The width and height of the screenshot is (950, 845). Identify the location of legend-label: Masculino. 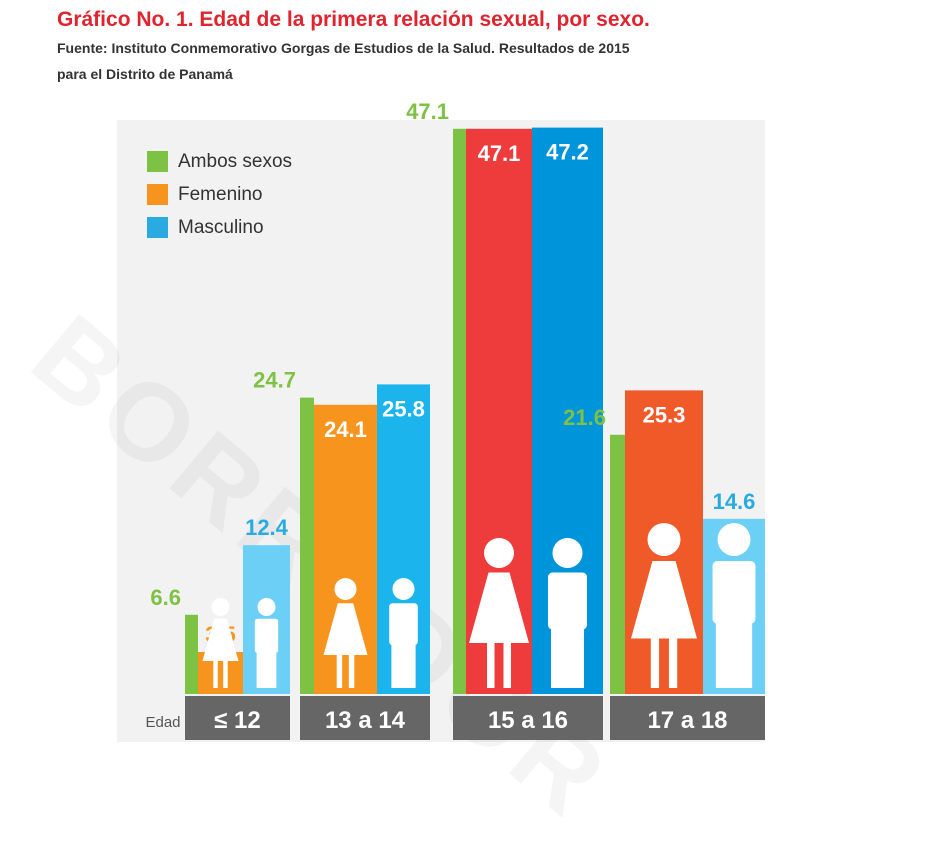
(221, 227).